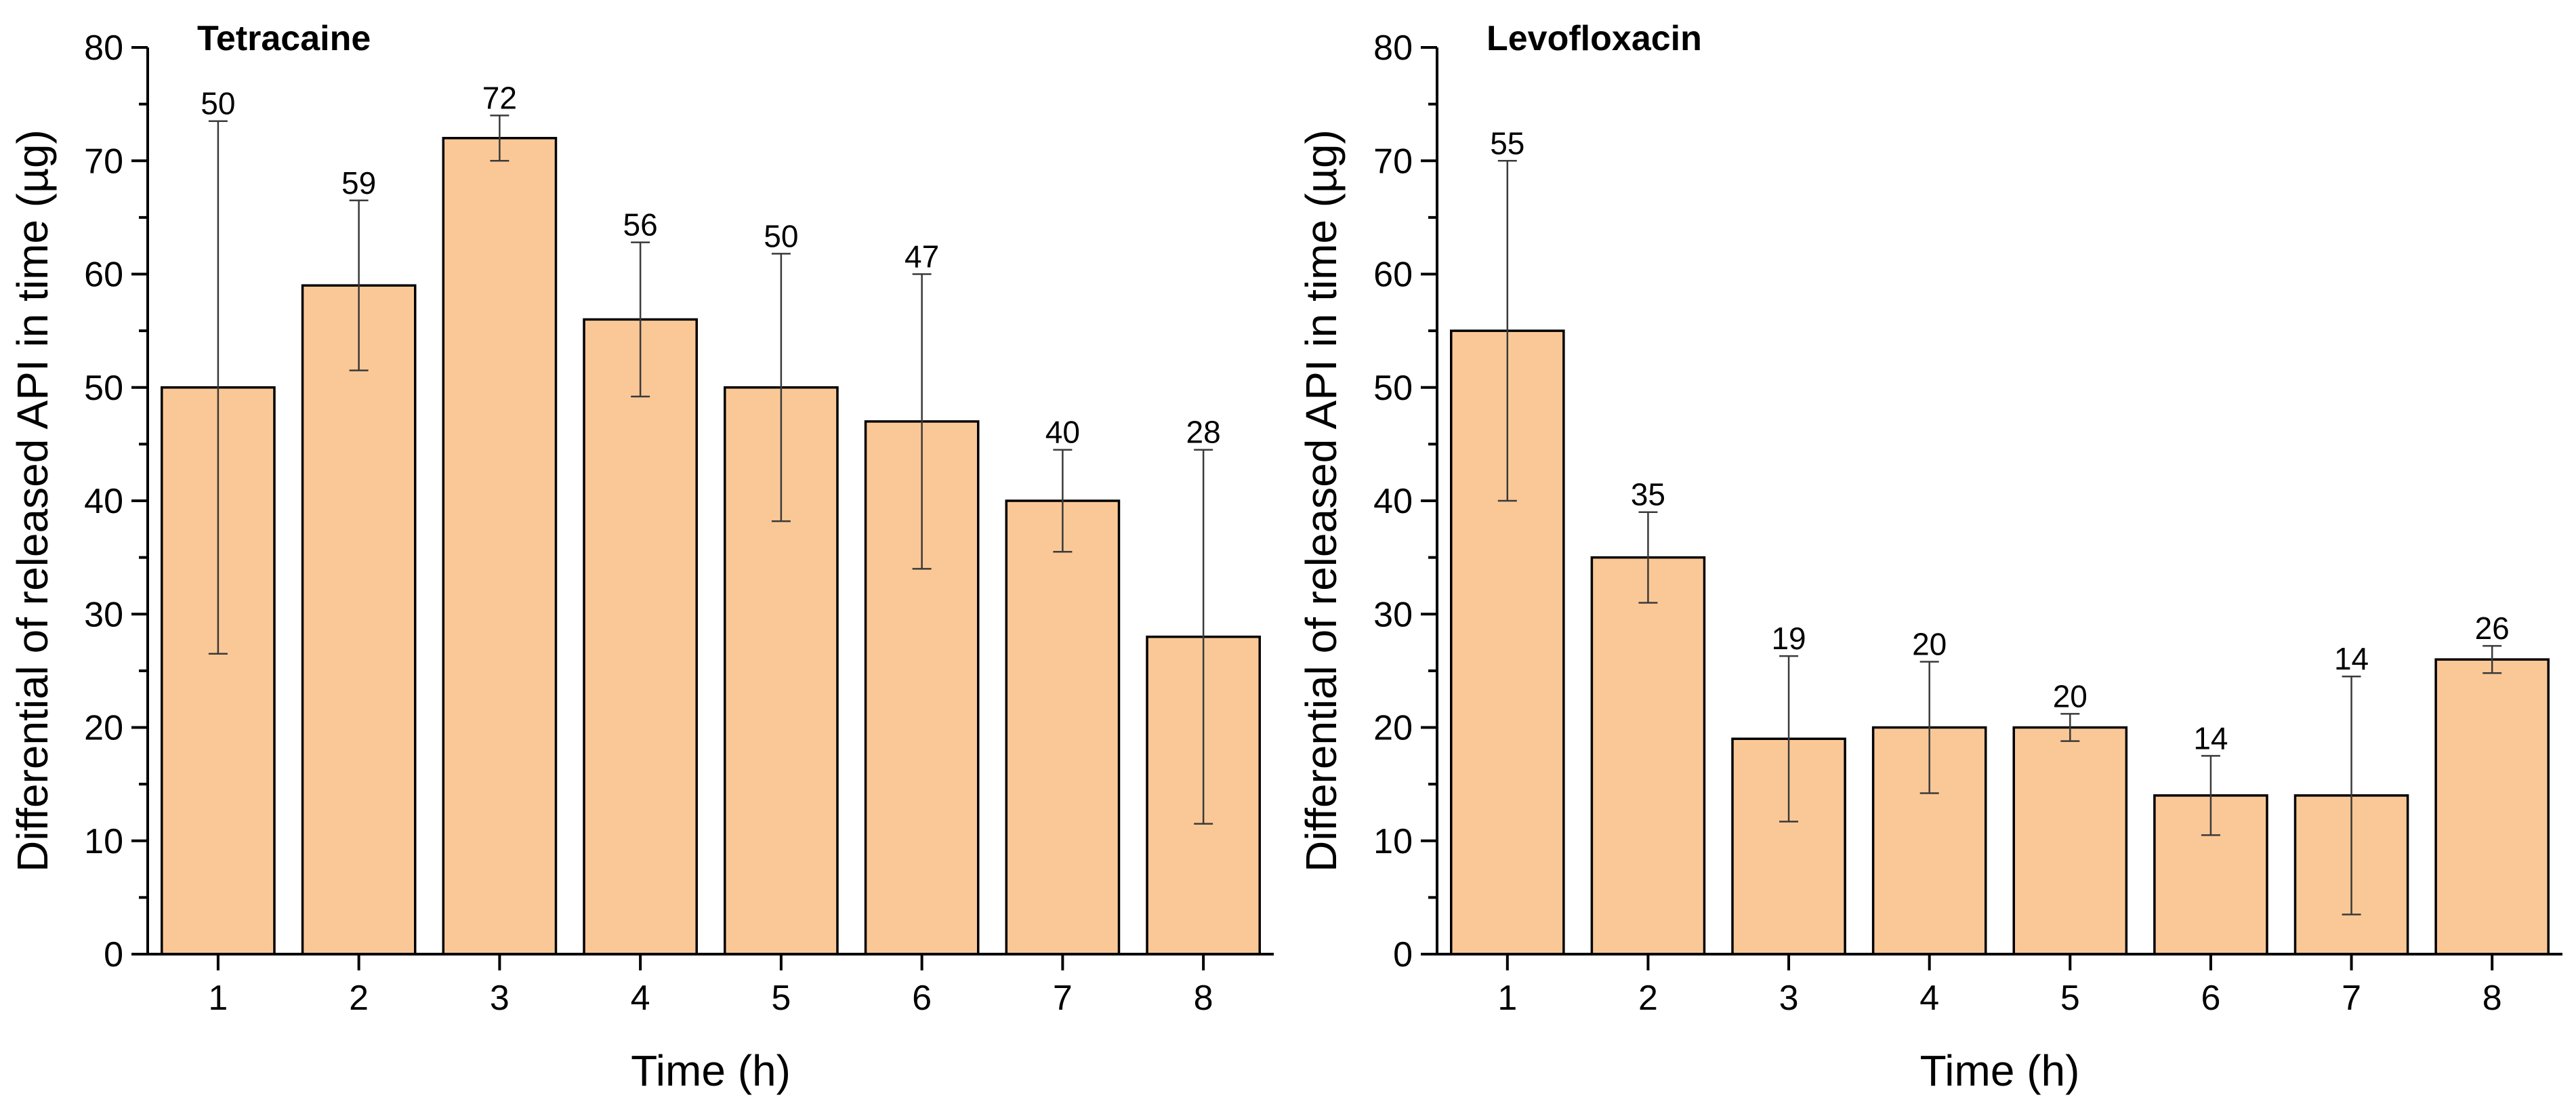 The width and height of the screenshot is (2576, 1110). Describe the element at coordinates (1929, 999) in the screenshot. I see `levofloxacin-x-tick-label-4: 4` at that location.